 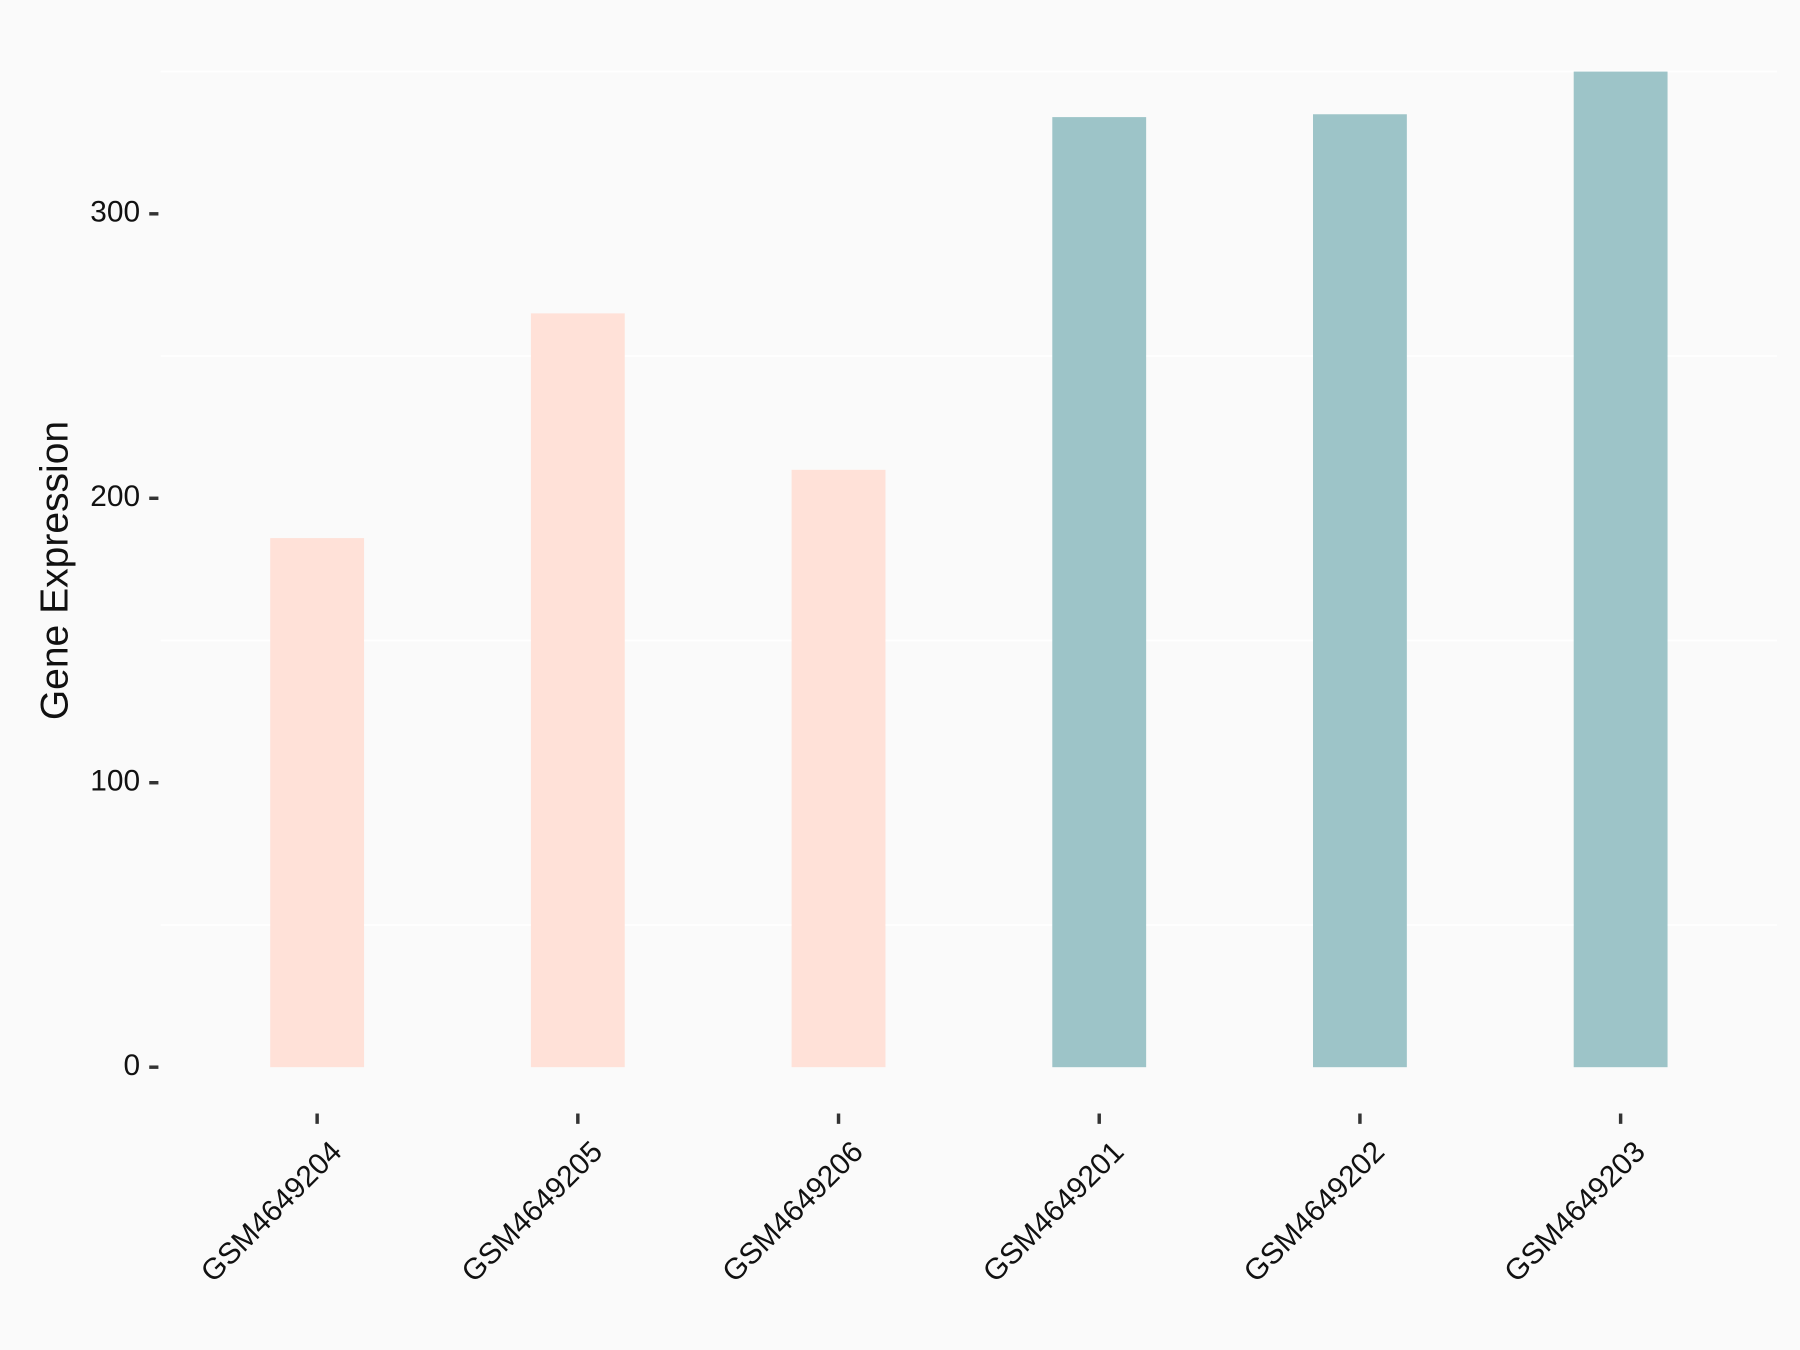 What do you see at coordinates (131, 1065) in the screenshot?
I see `y-tick-label: 0` at bounding box center [131, 1065].